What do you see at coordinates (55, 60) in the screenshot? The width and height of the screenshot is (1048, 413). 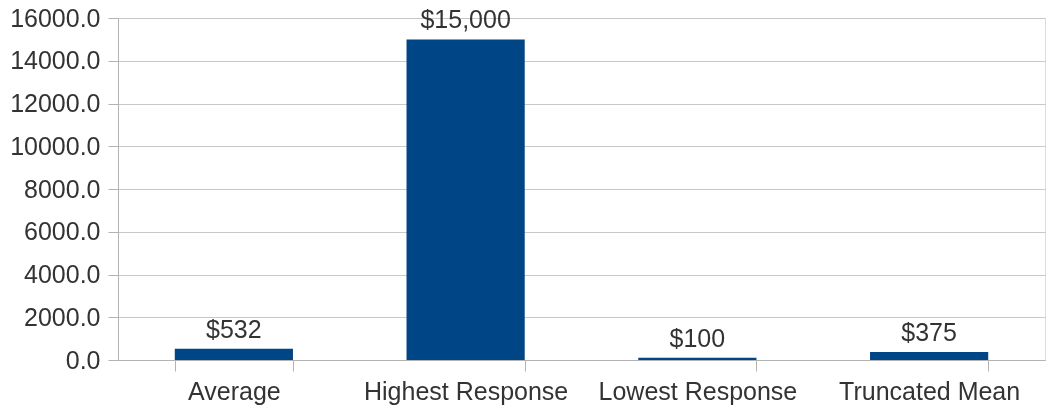 I see `y-tick-label: 14000.0` at bounding box center [55, 60].